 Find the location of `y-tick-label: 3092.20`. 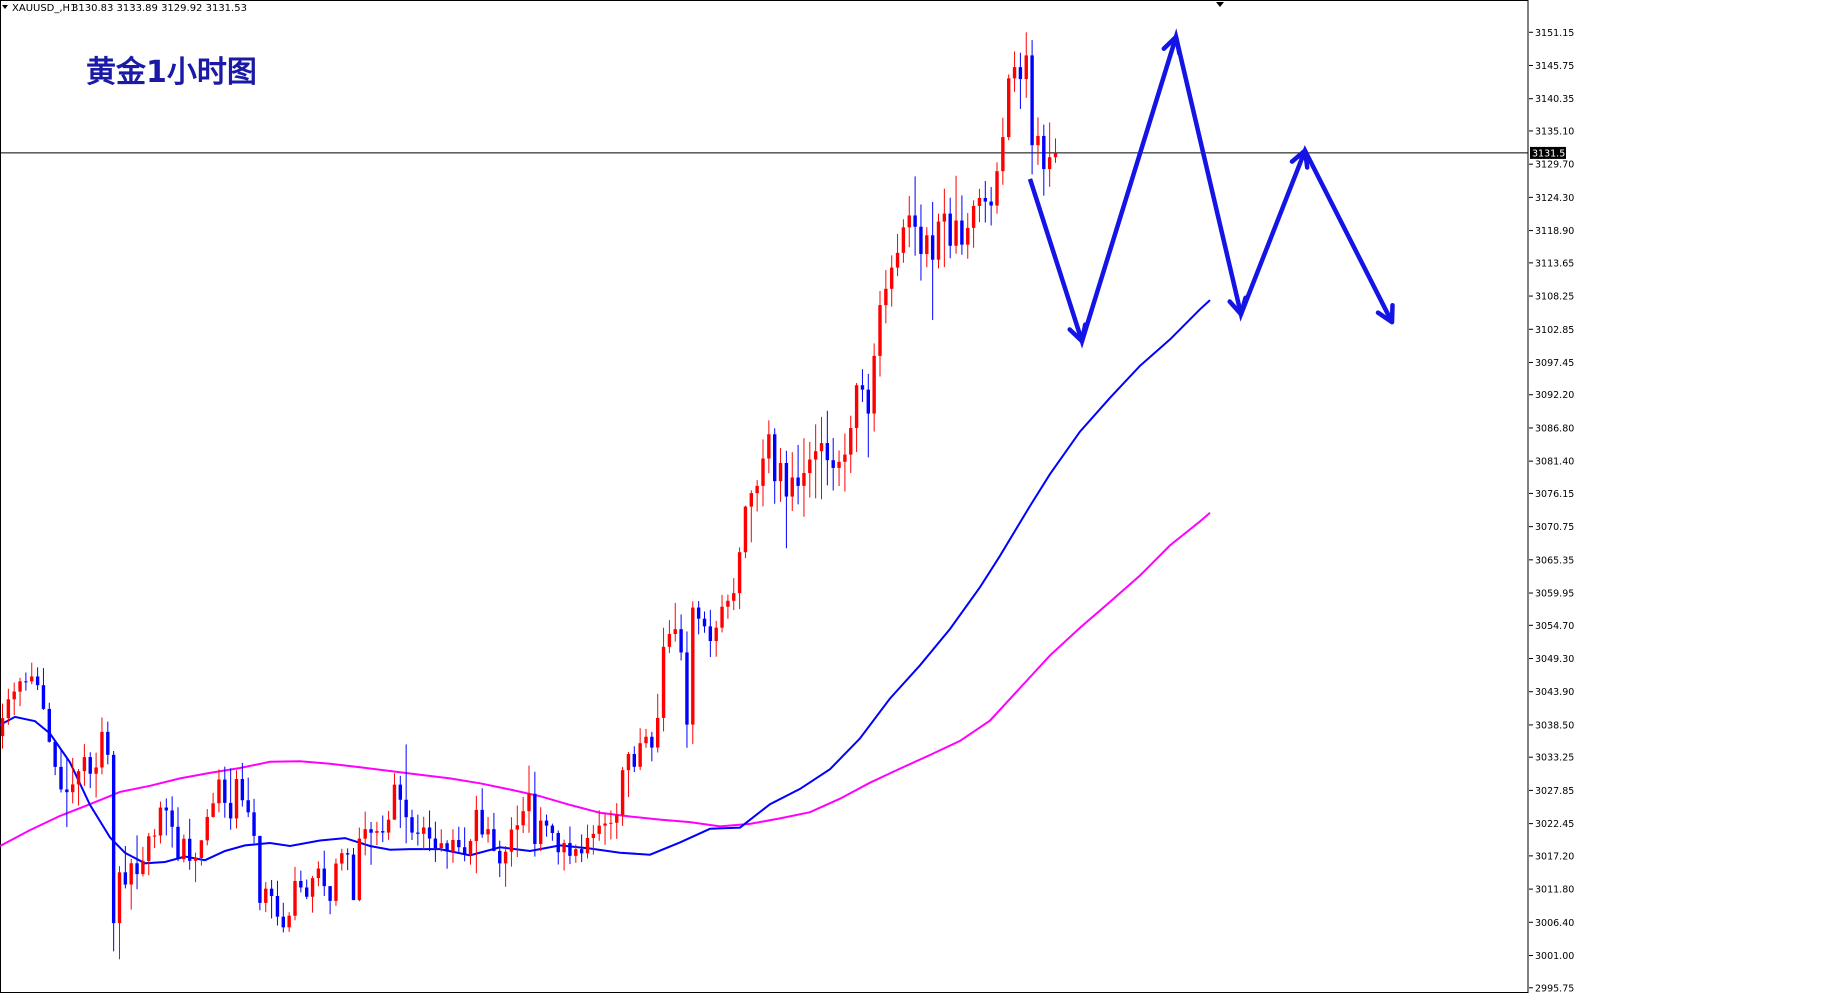

y-tick-label: 3092.20 is located at coordinates (1554, 395).